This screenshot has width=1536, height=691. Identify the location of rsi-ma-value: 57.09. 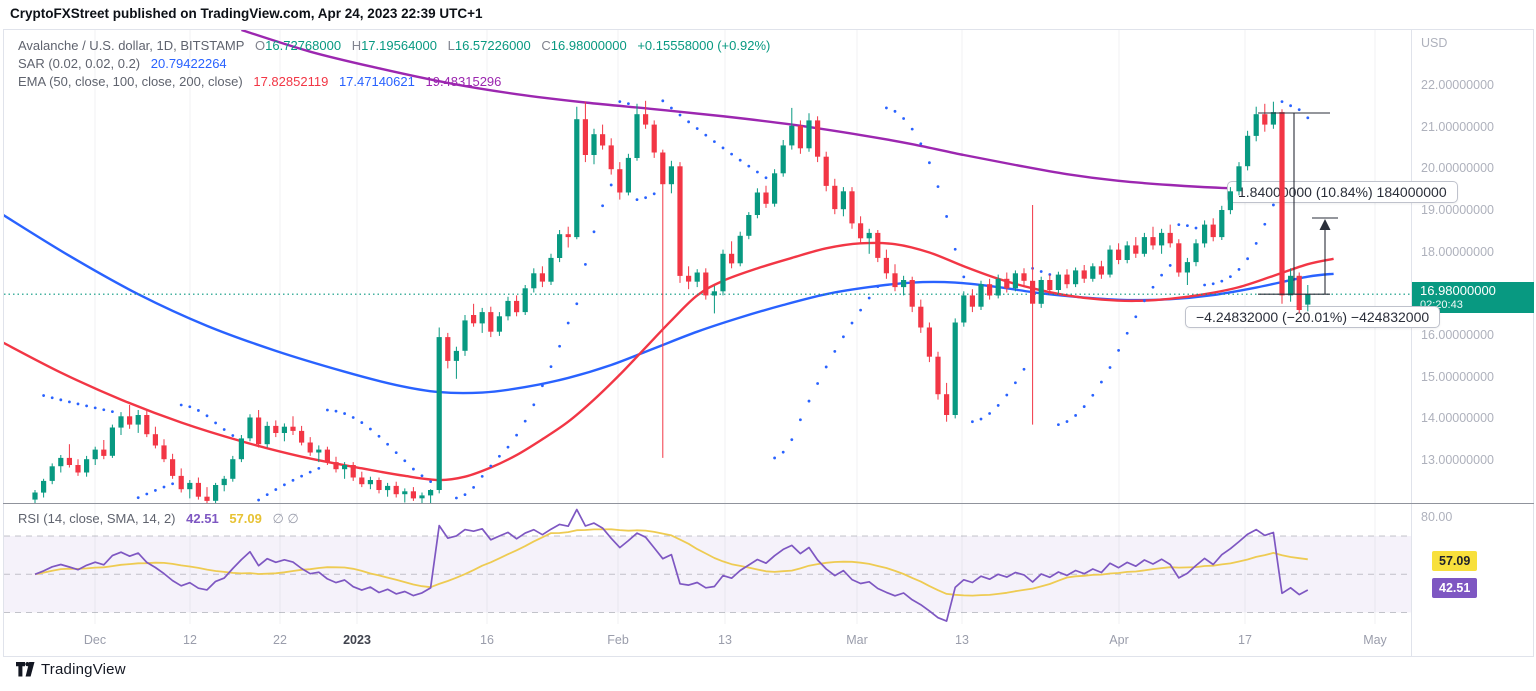
(245, 518).